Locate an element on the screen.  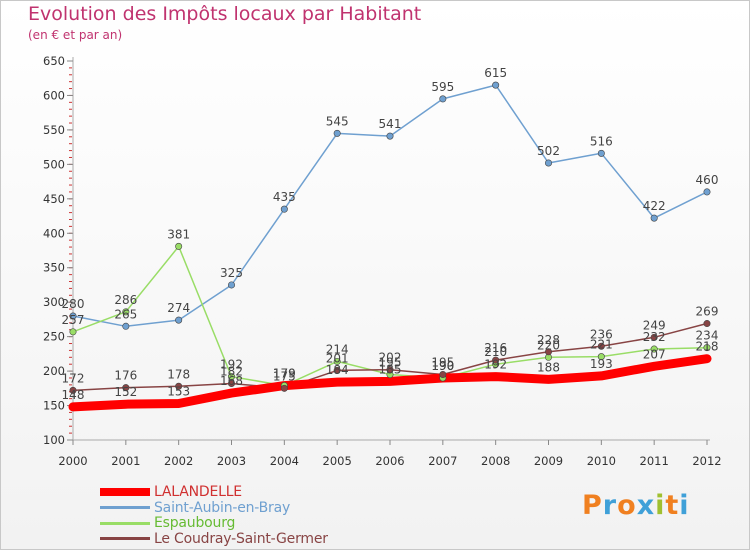
data-label: 178 is located at coordinates (178, 374).